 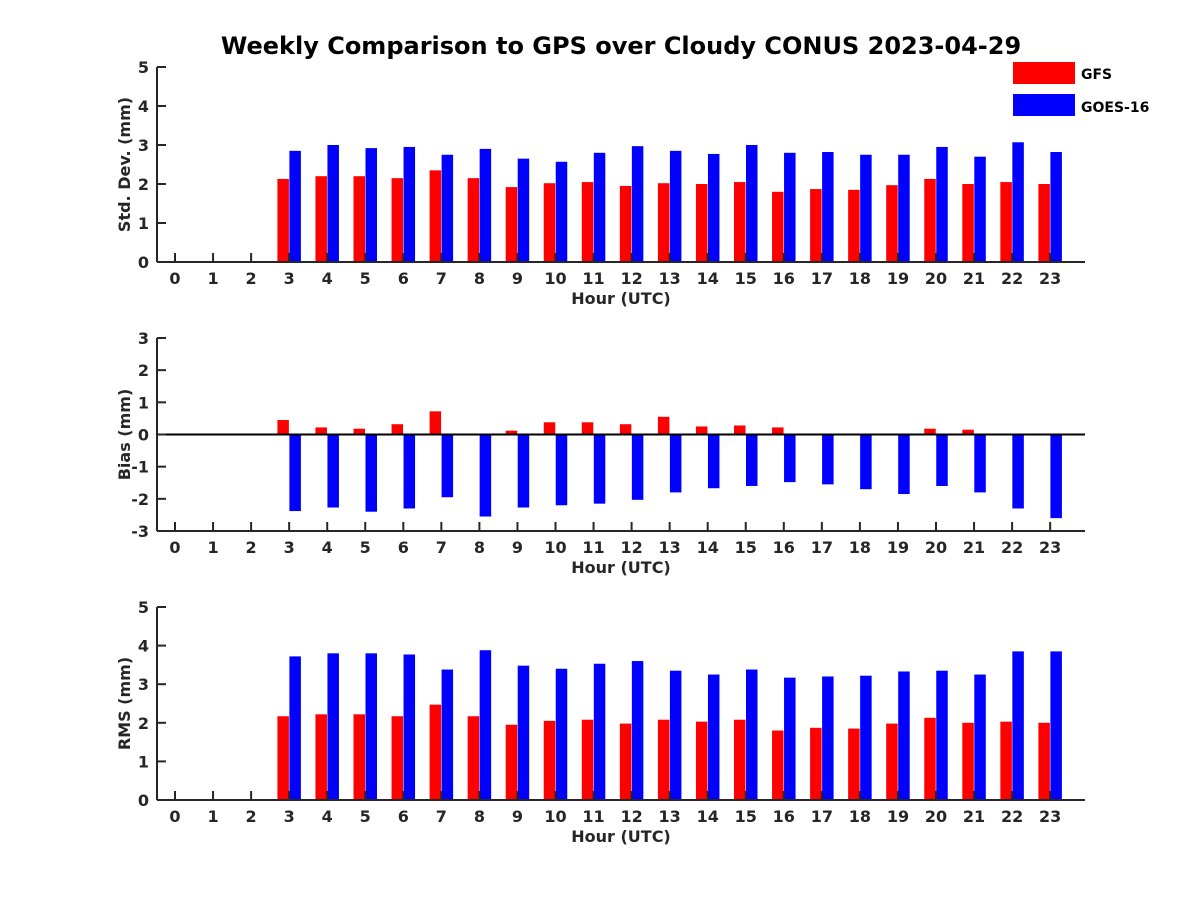 What do you see at coordinates (327, 816) in the screenshot?
I see `rms-x-tick-label: 4` at bounding box center [327, 816].